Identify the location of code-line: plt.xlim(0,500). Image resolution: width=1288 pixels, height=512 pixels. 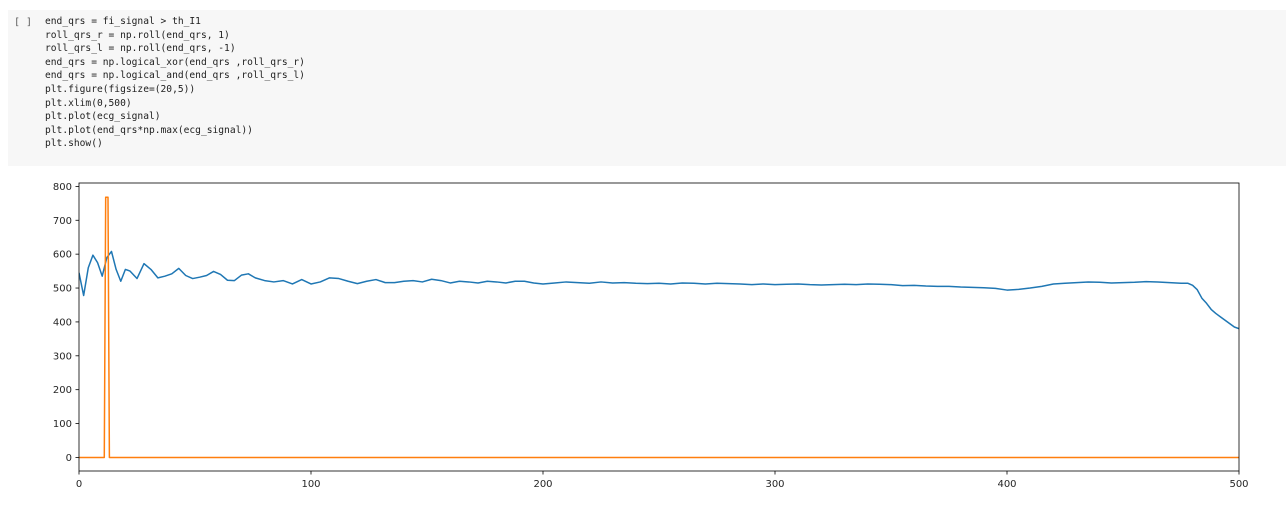
(88, 103).